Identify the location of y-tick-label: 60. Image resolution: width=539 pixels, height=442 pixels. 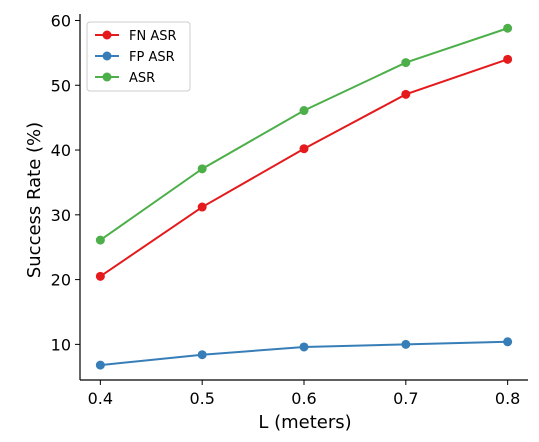
(61, 20).